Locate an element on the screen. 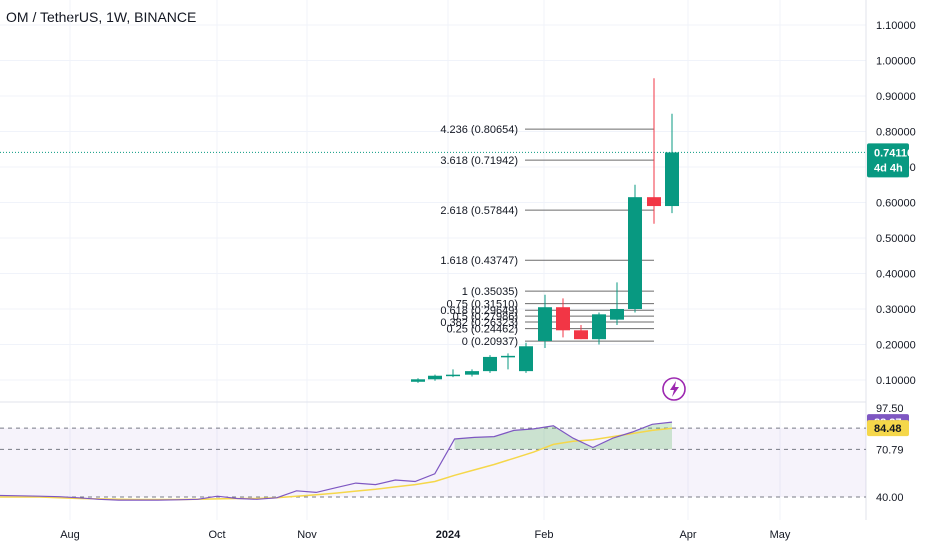 Image resolution: width=932 pixels, height=550 pixels. rsi-pane is located at coordinates (433, 461).